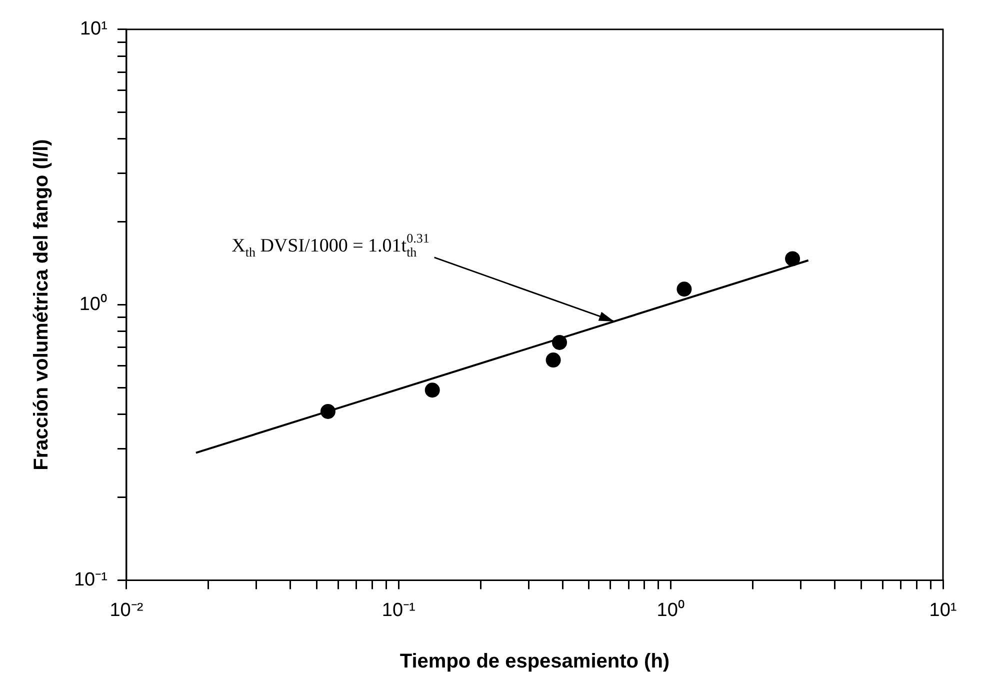  Describe the element at coordinates (94, 29) in the screenshot. I see `y-tick-label: 10¹` at that location.